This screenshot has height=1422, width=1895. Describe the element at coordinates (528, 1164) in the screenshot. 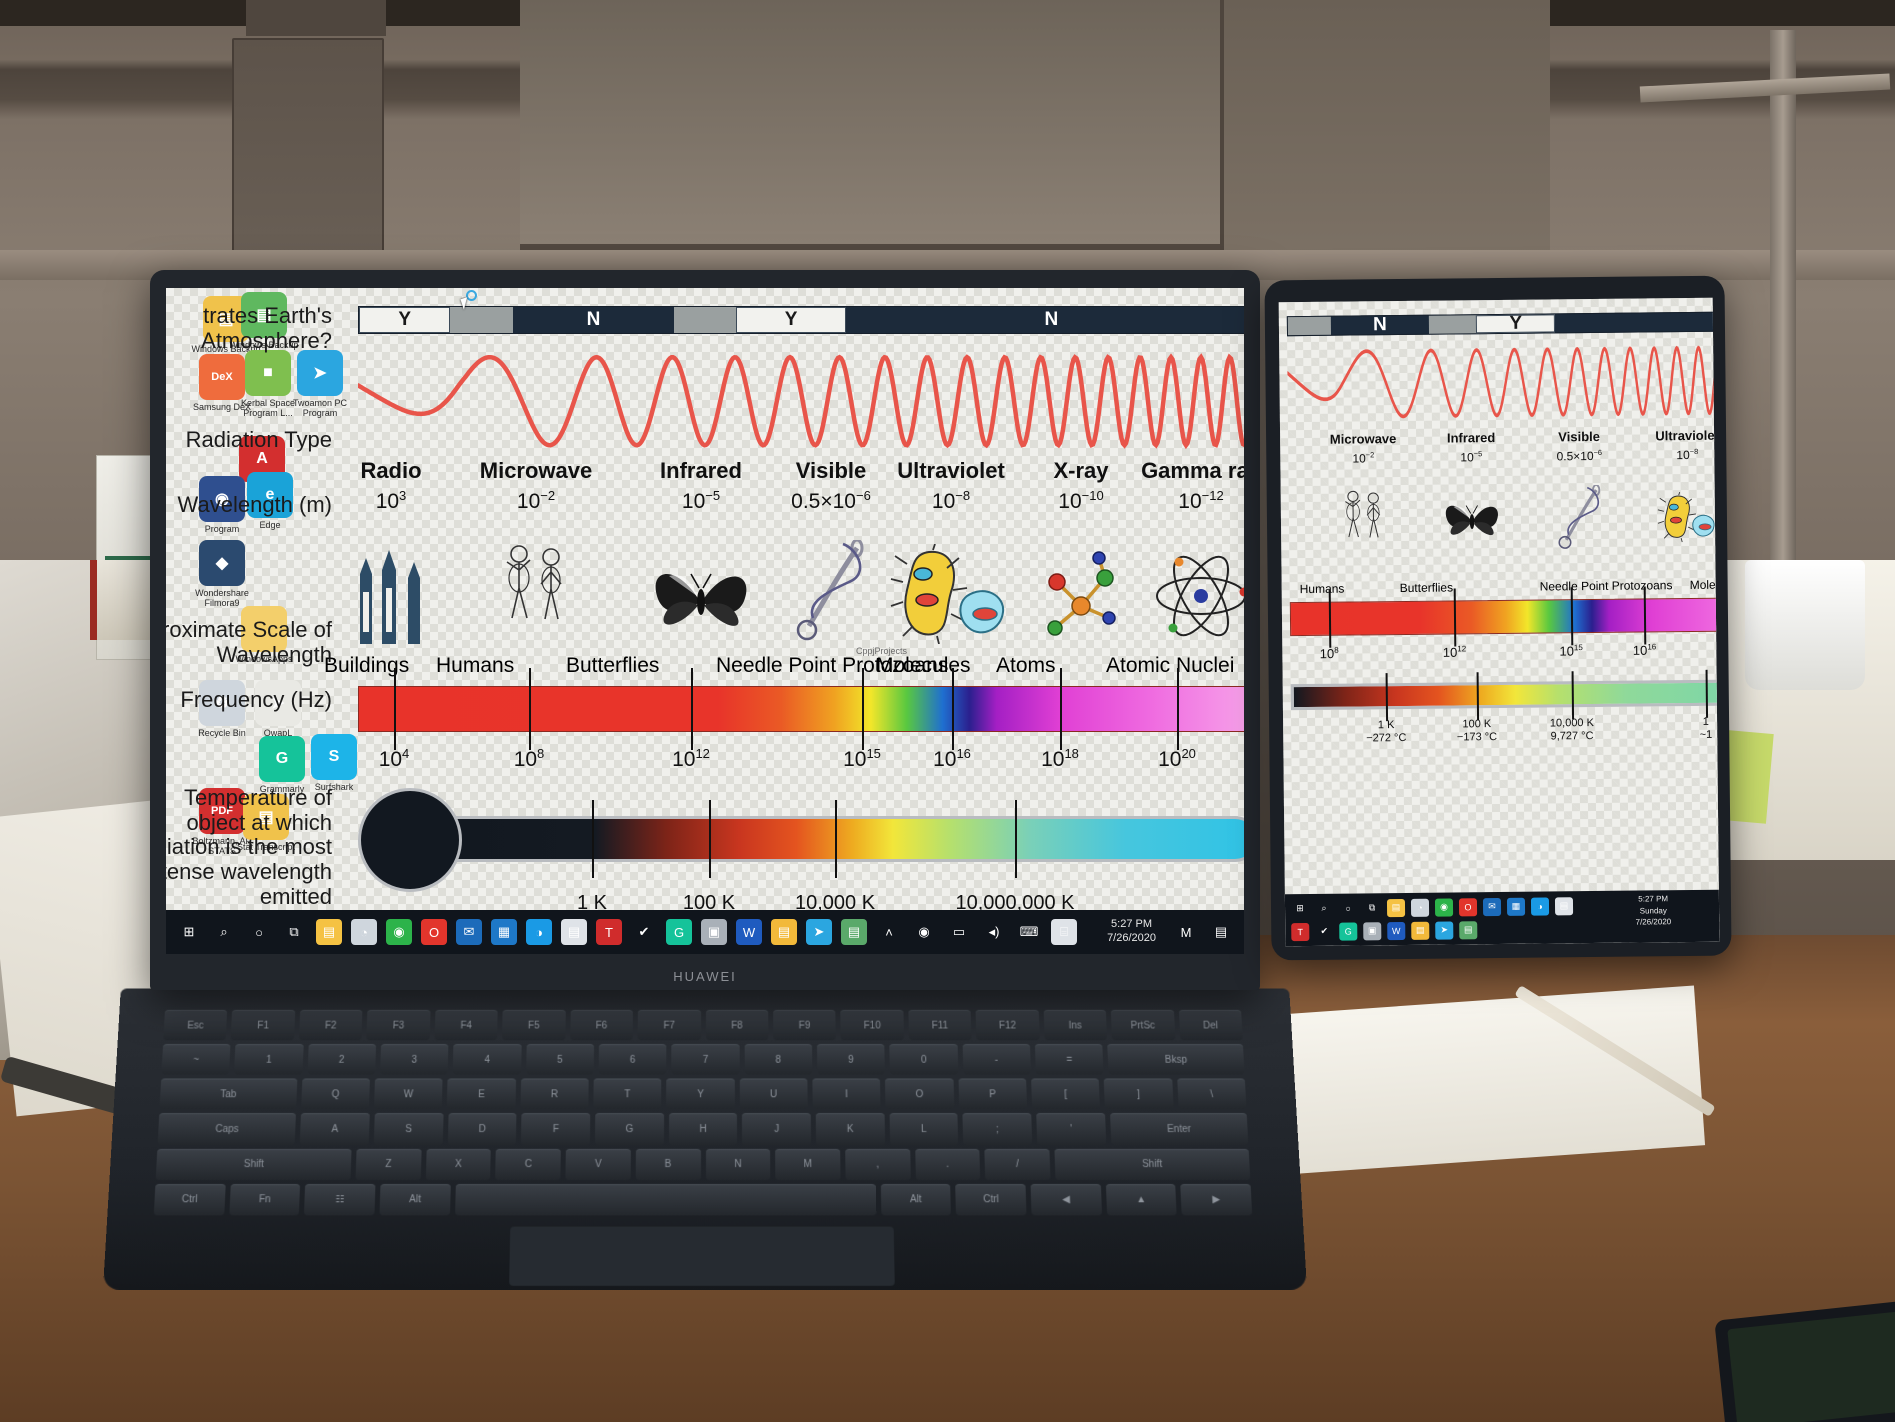

I see `key-c: C` at that location.